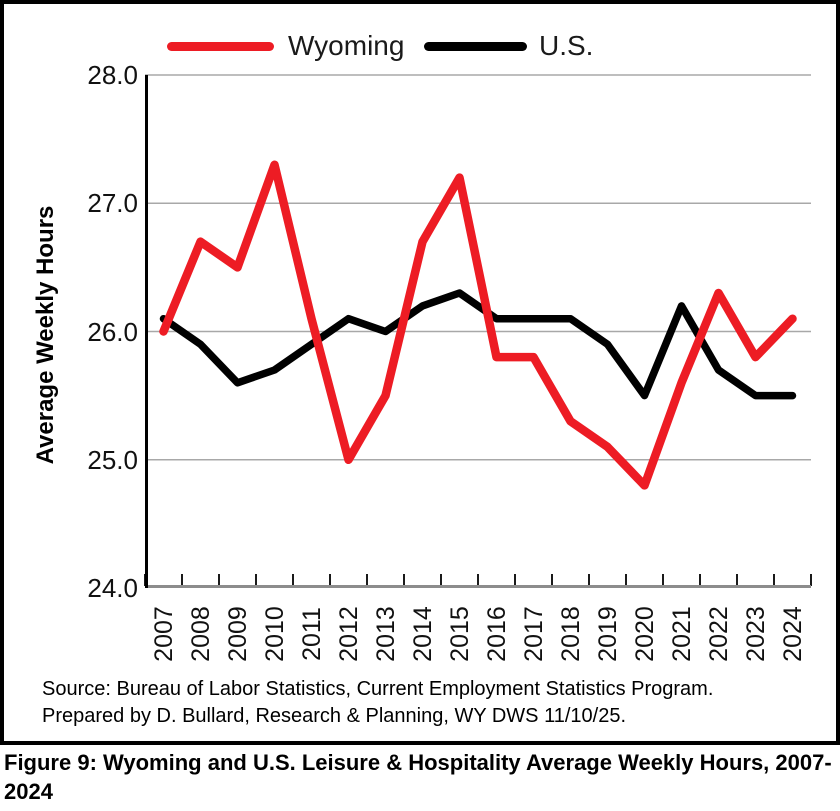  Describe the element at coordinates (163, 634) in the screenshot. I see `x-tick-label-2007: 2007` at that location.